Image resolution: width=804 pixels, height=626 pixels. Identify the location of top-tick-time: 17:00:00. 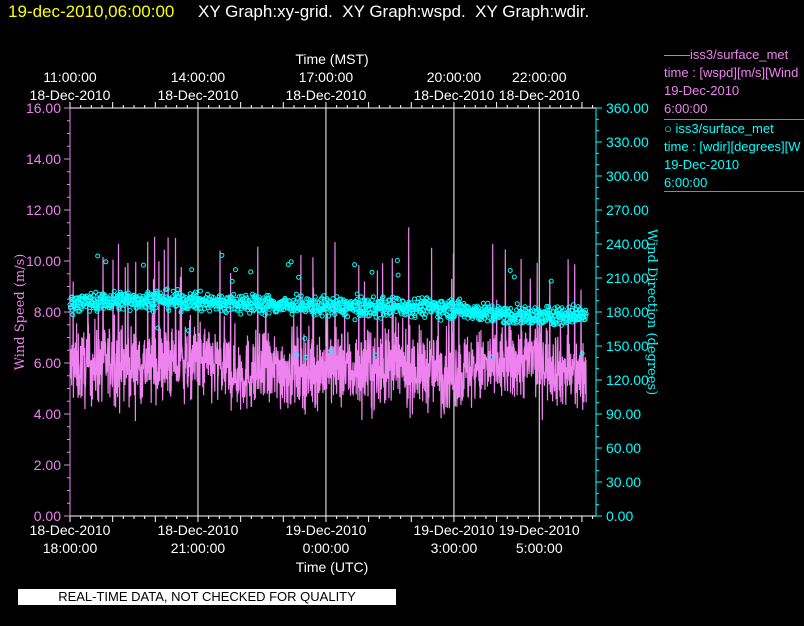
(326, 77).